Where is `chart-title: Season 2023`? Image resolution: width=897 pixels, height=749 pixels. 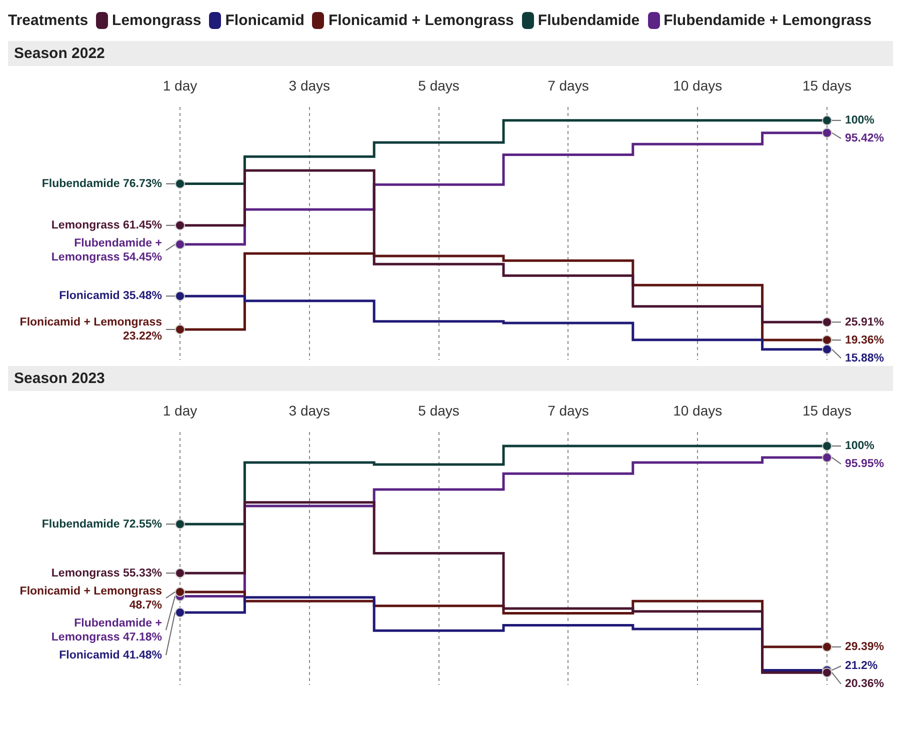 chart-title: Season 2023 is located at coordinates (450, 378).